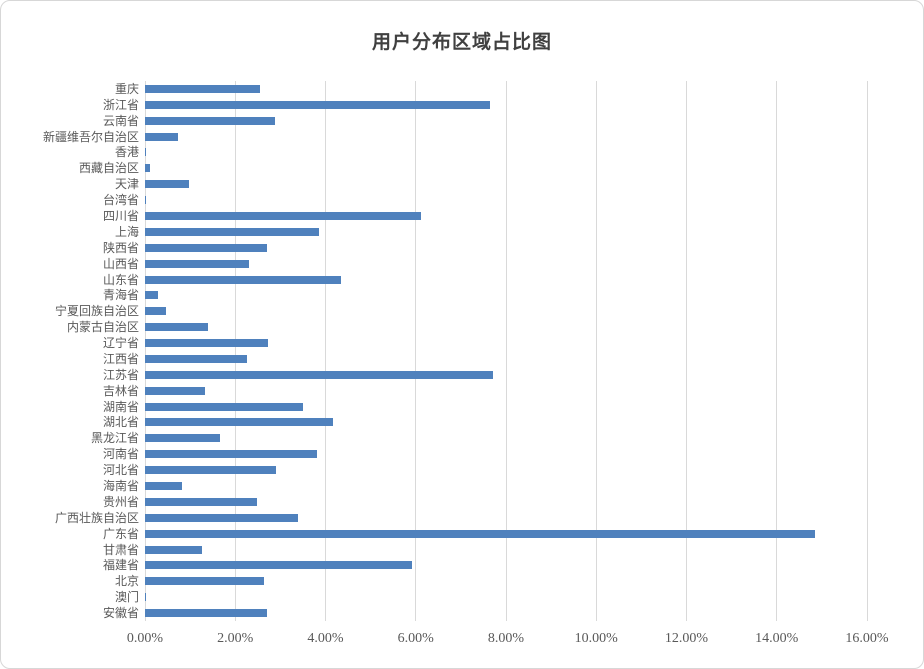 The image size is (924, 669). Describe the element at coordinates (126, 581) in the screenshot. I see `category-label: 北京` at that location.